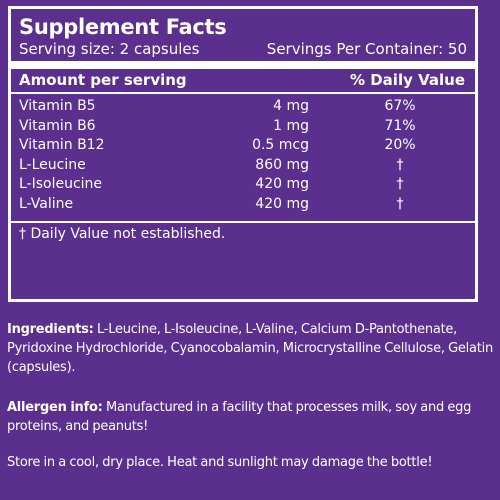 This screenshot has height=500, width=500. Describe the element at coordinates (407, 80) in the screenshot. I see `daily-value-header: % Daily Value` at that location.